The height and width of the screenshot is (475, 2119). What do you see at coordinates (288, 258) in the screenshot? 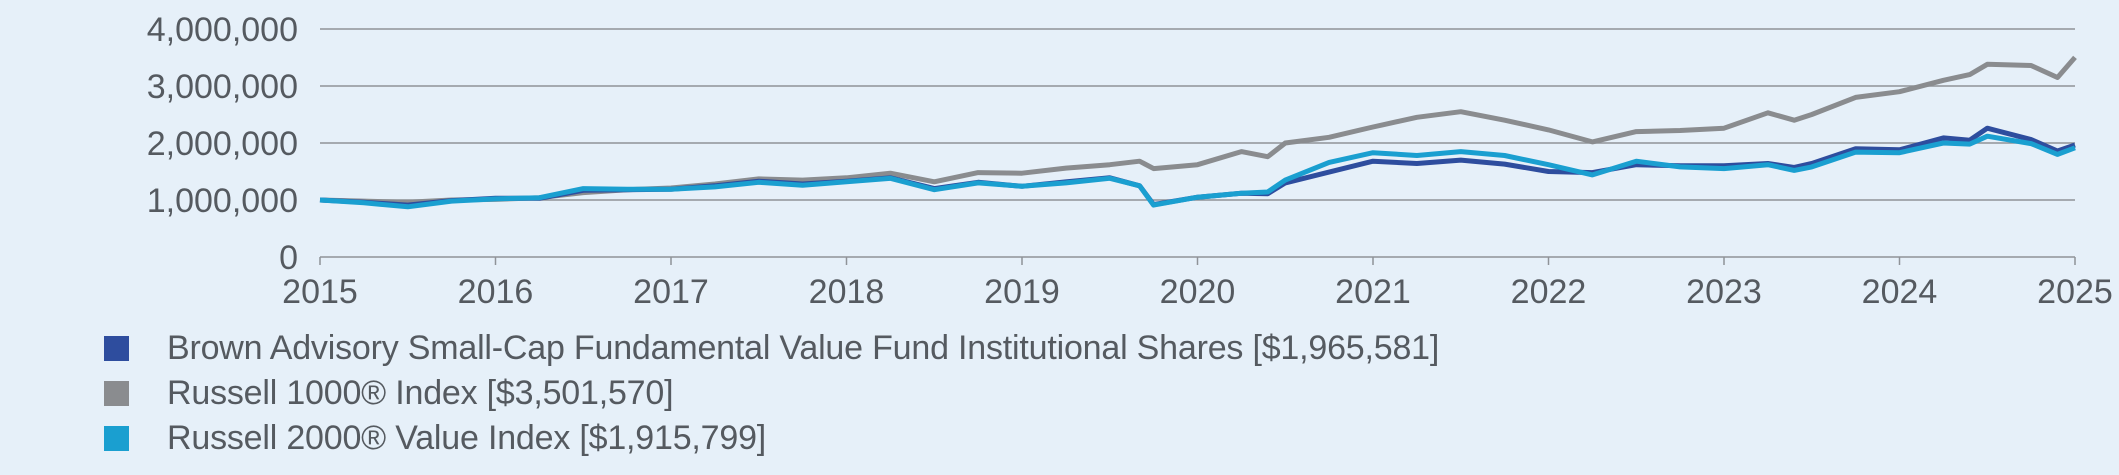
I see `y-tick-label: 0` at bounding box center [288, 258].